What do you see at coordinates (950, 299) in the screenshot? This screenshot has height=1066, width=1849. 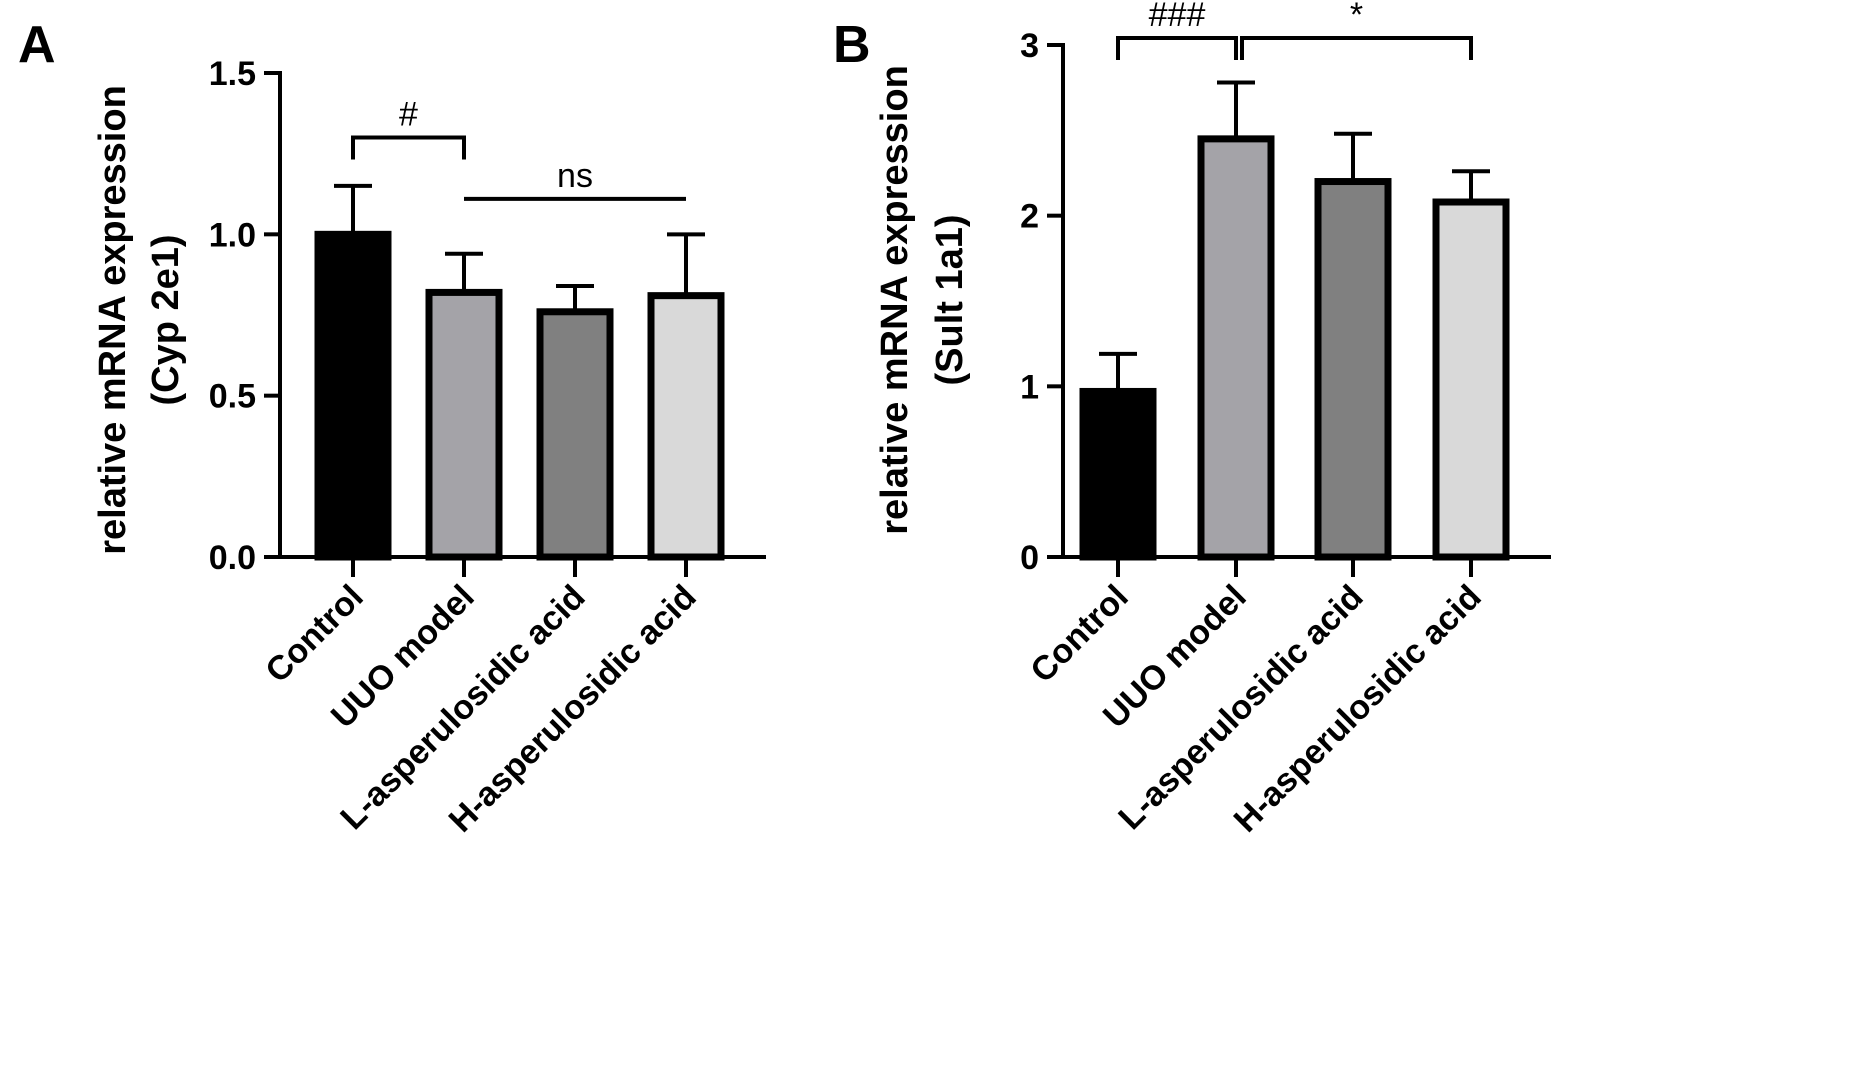 I see `panel-b-ylabel-line2: (Sult 1a1)` at bounding box center [950, 299].